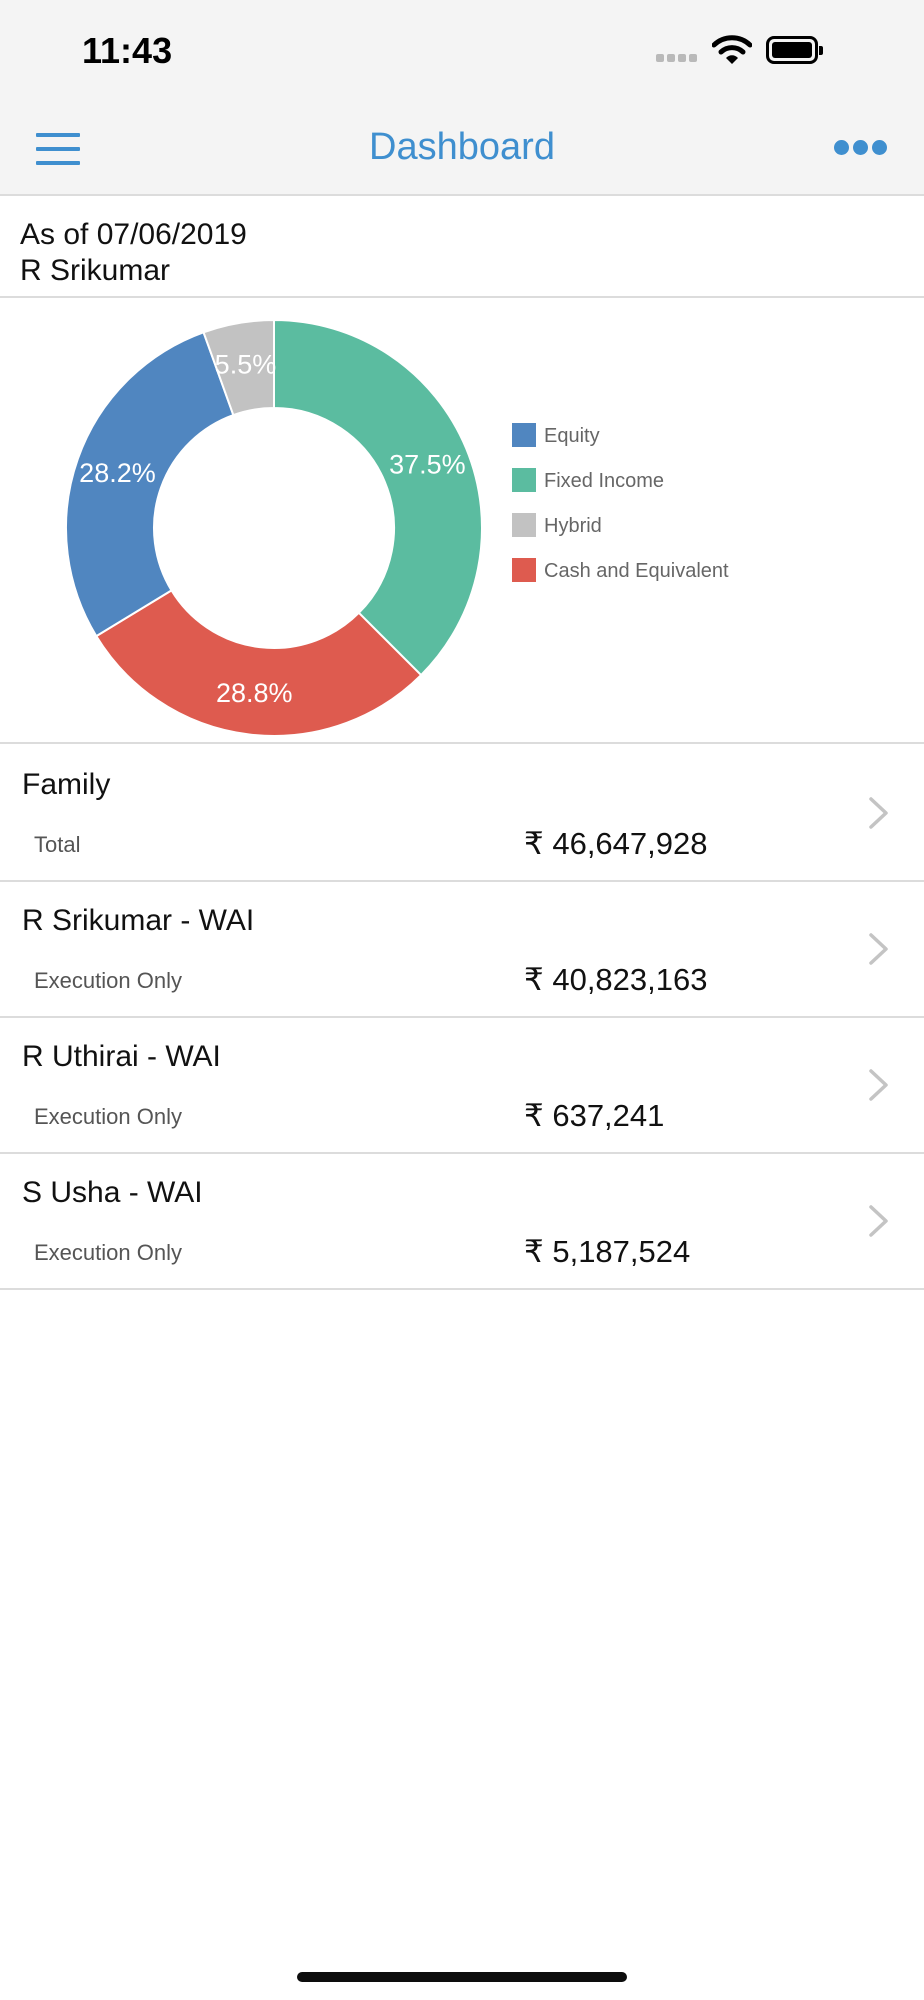 This screenshot has height=2000, width=924. What do you see at coordinates (616, 979) in the screenshot?
I see `account-value: ₹ 40,823,163` at bounding box center [616, 979].